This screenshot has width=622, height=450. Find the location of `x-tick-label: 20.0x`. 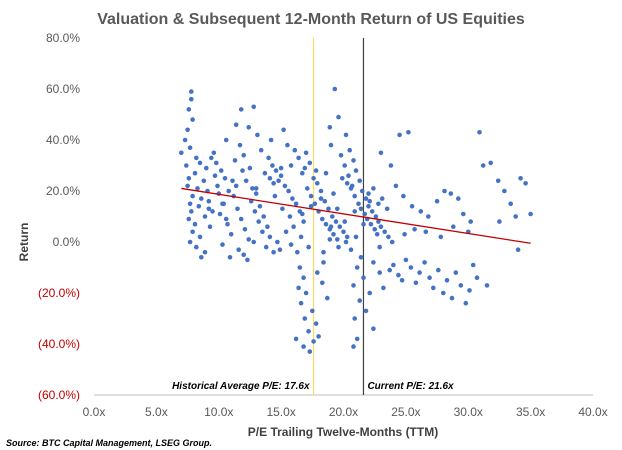

x-tick-label: 20.0x is located at coordinates (343, 412).